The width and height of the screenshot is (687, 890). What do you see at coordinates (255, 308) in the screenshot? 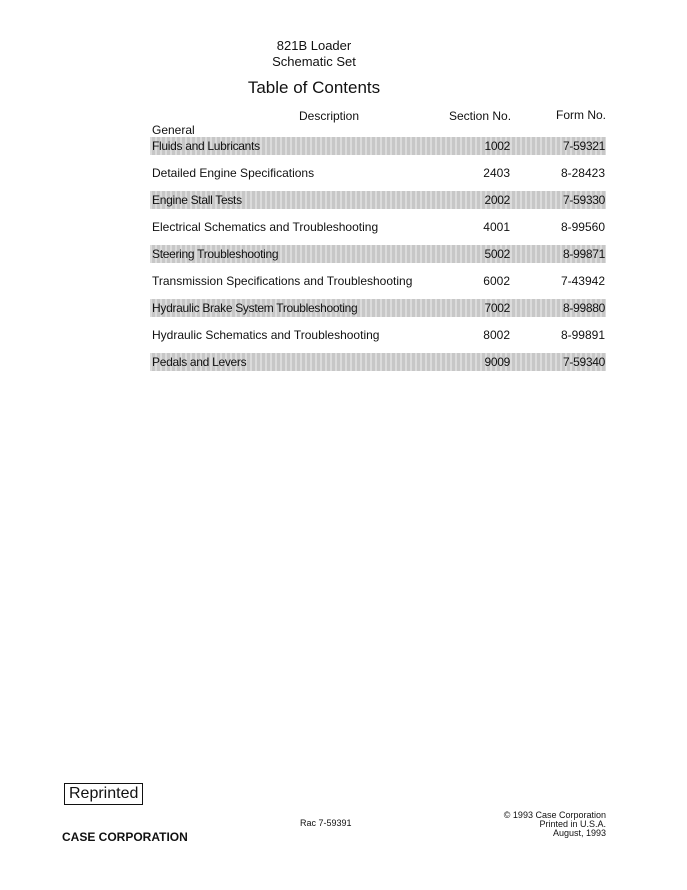
I see `row-description: Hydraulic Brake System Troubleshooting` at bounding box center [255, 308].